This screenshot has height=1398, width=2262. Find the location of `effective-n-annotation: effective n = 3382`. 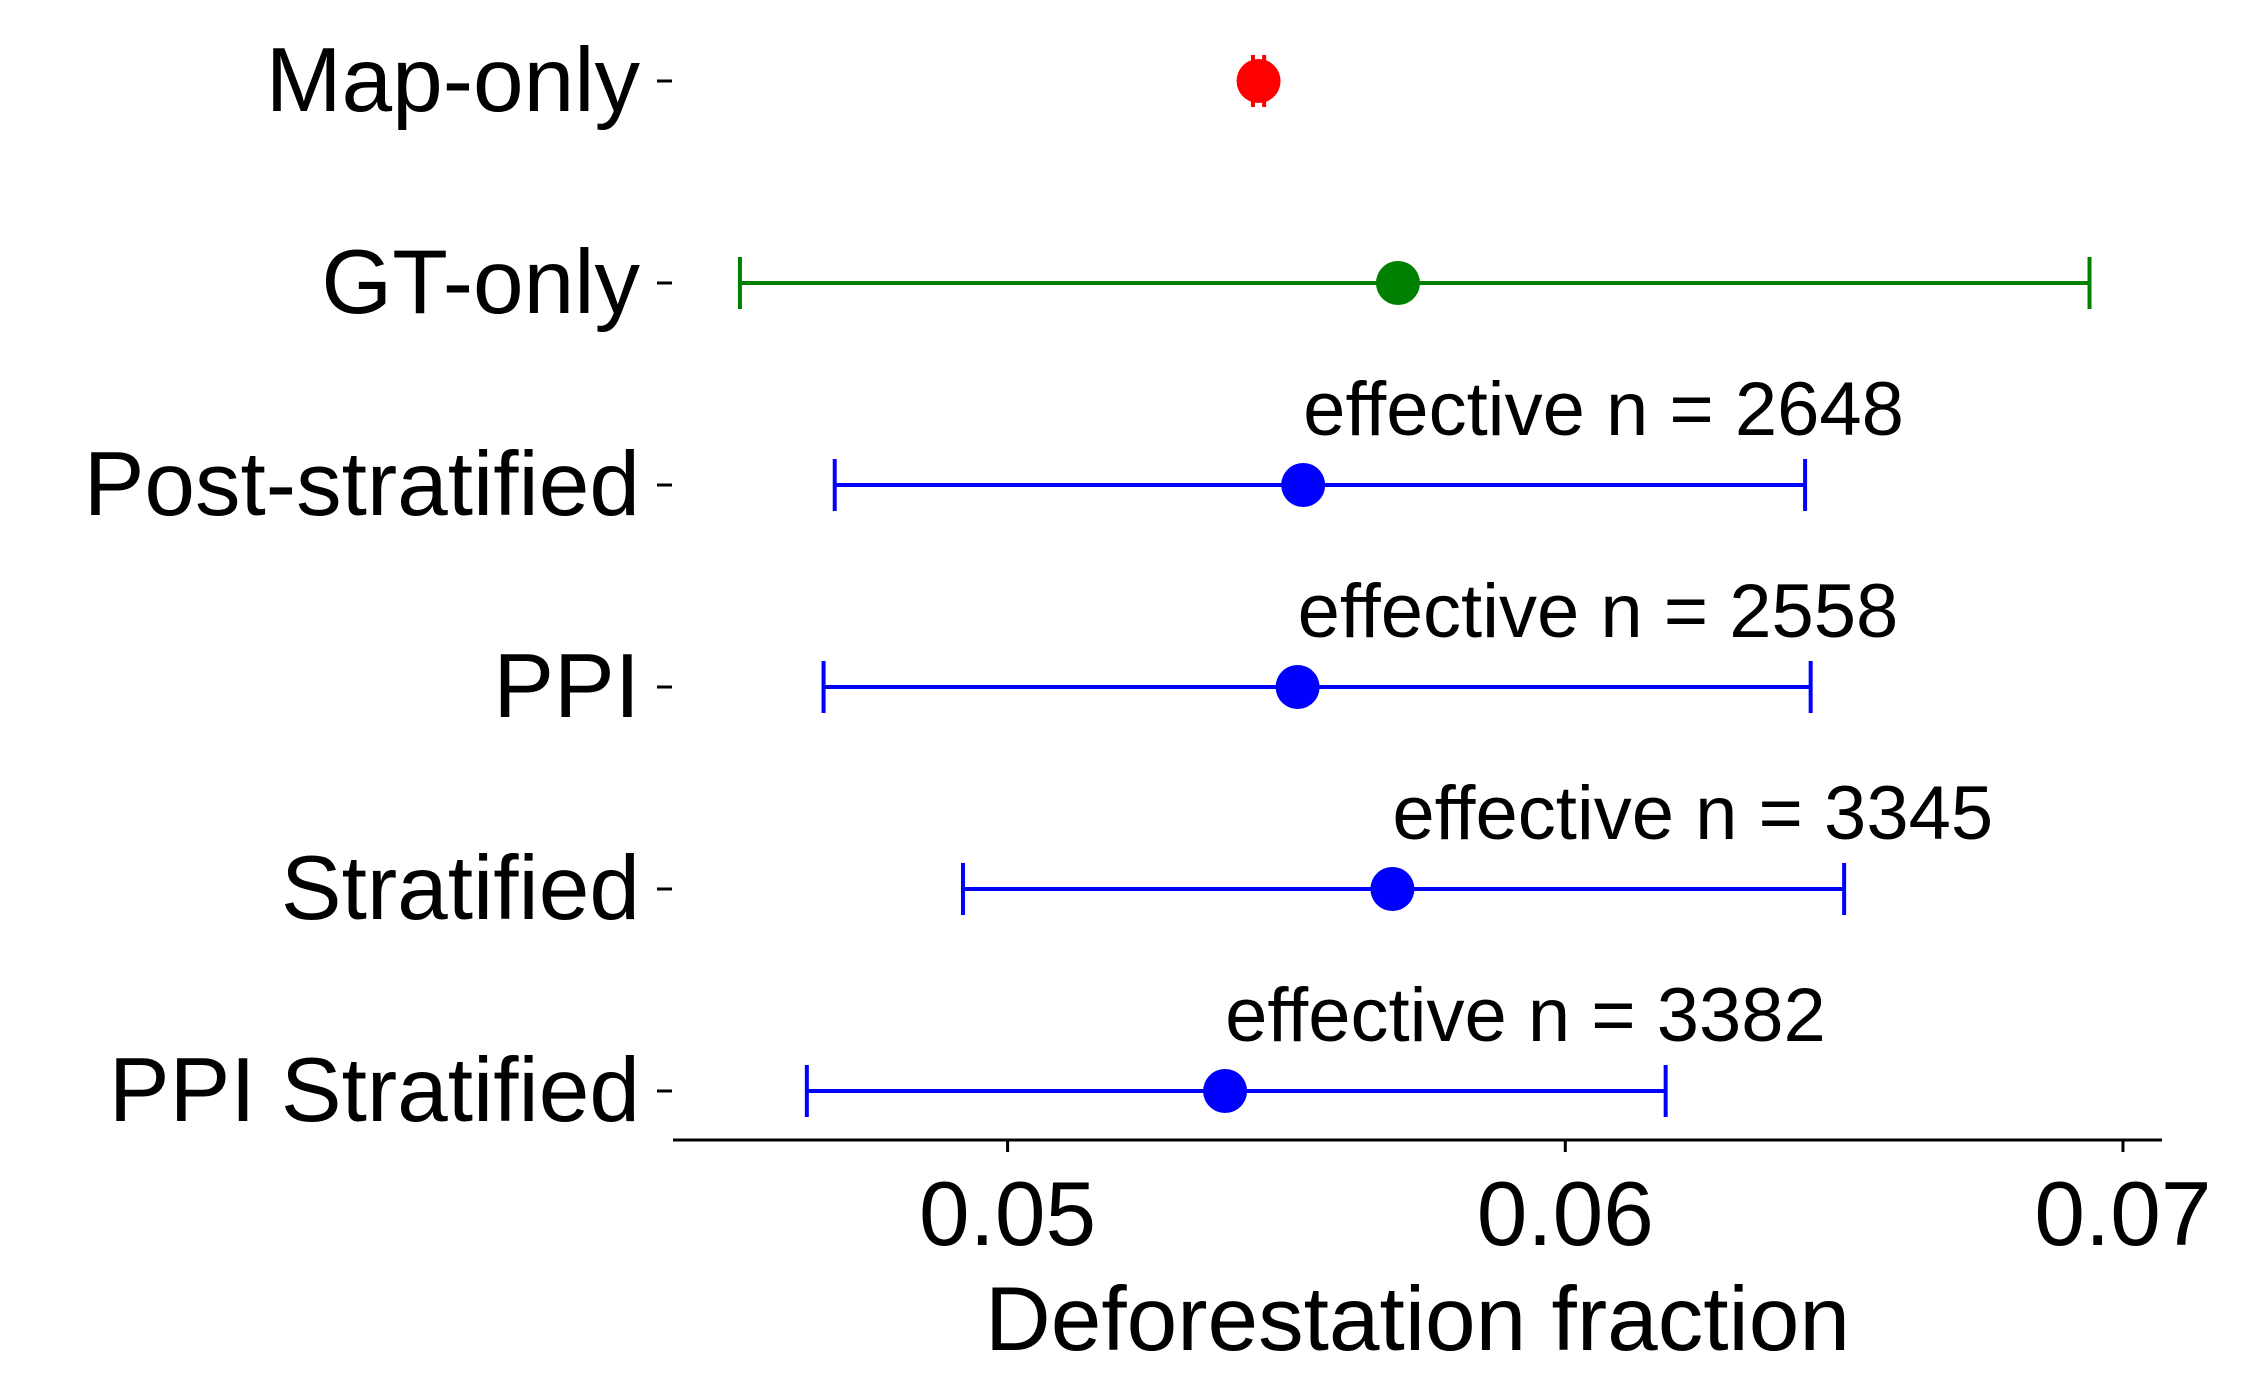

effective-n-annotation: effective n = 3382 is located at coordinates (1525, 1015).